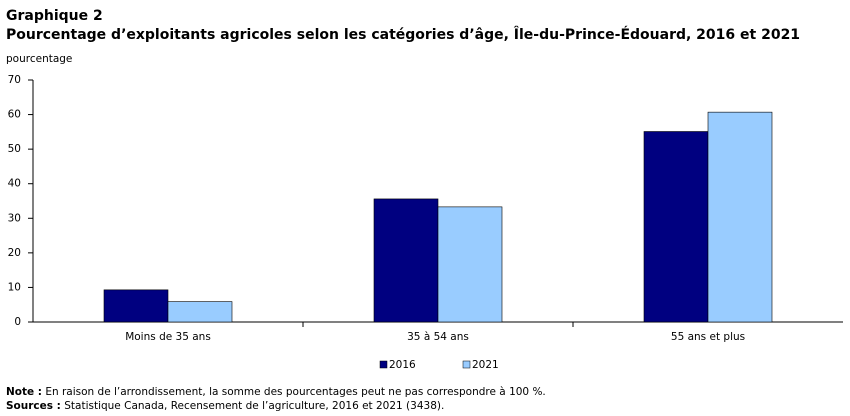 Image resolution: width=850 pixels, height=416 pixels. What do you see at coordinates (24, 392) in the screenshot?
I see `note-label: Note :` at bounding box center [24, 392].